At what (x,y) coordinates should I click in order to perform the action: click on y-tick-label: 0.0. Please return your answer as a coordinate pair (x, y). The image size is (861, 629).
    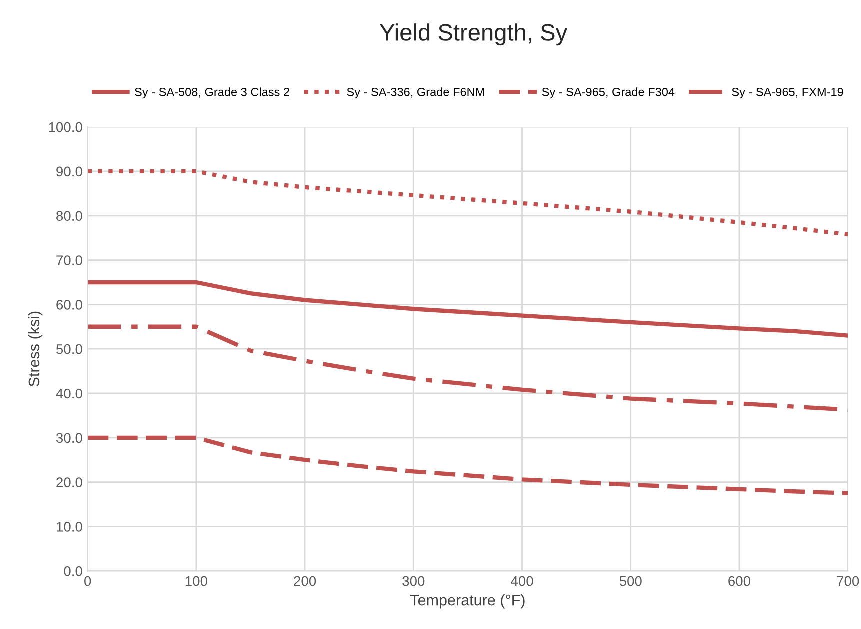
    Looking at the image, I should click on (73, 571).